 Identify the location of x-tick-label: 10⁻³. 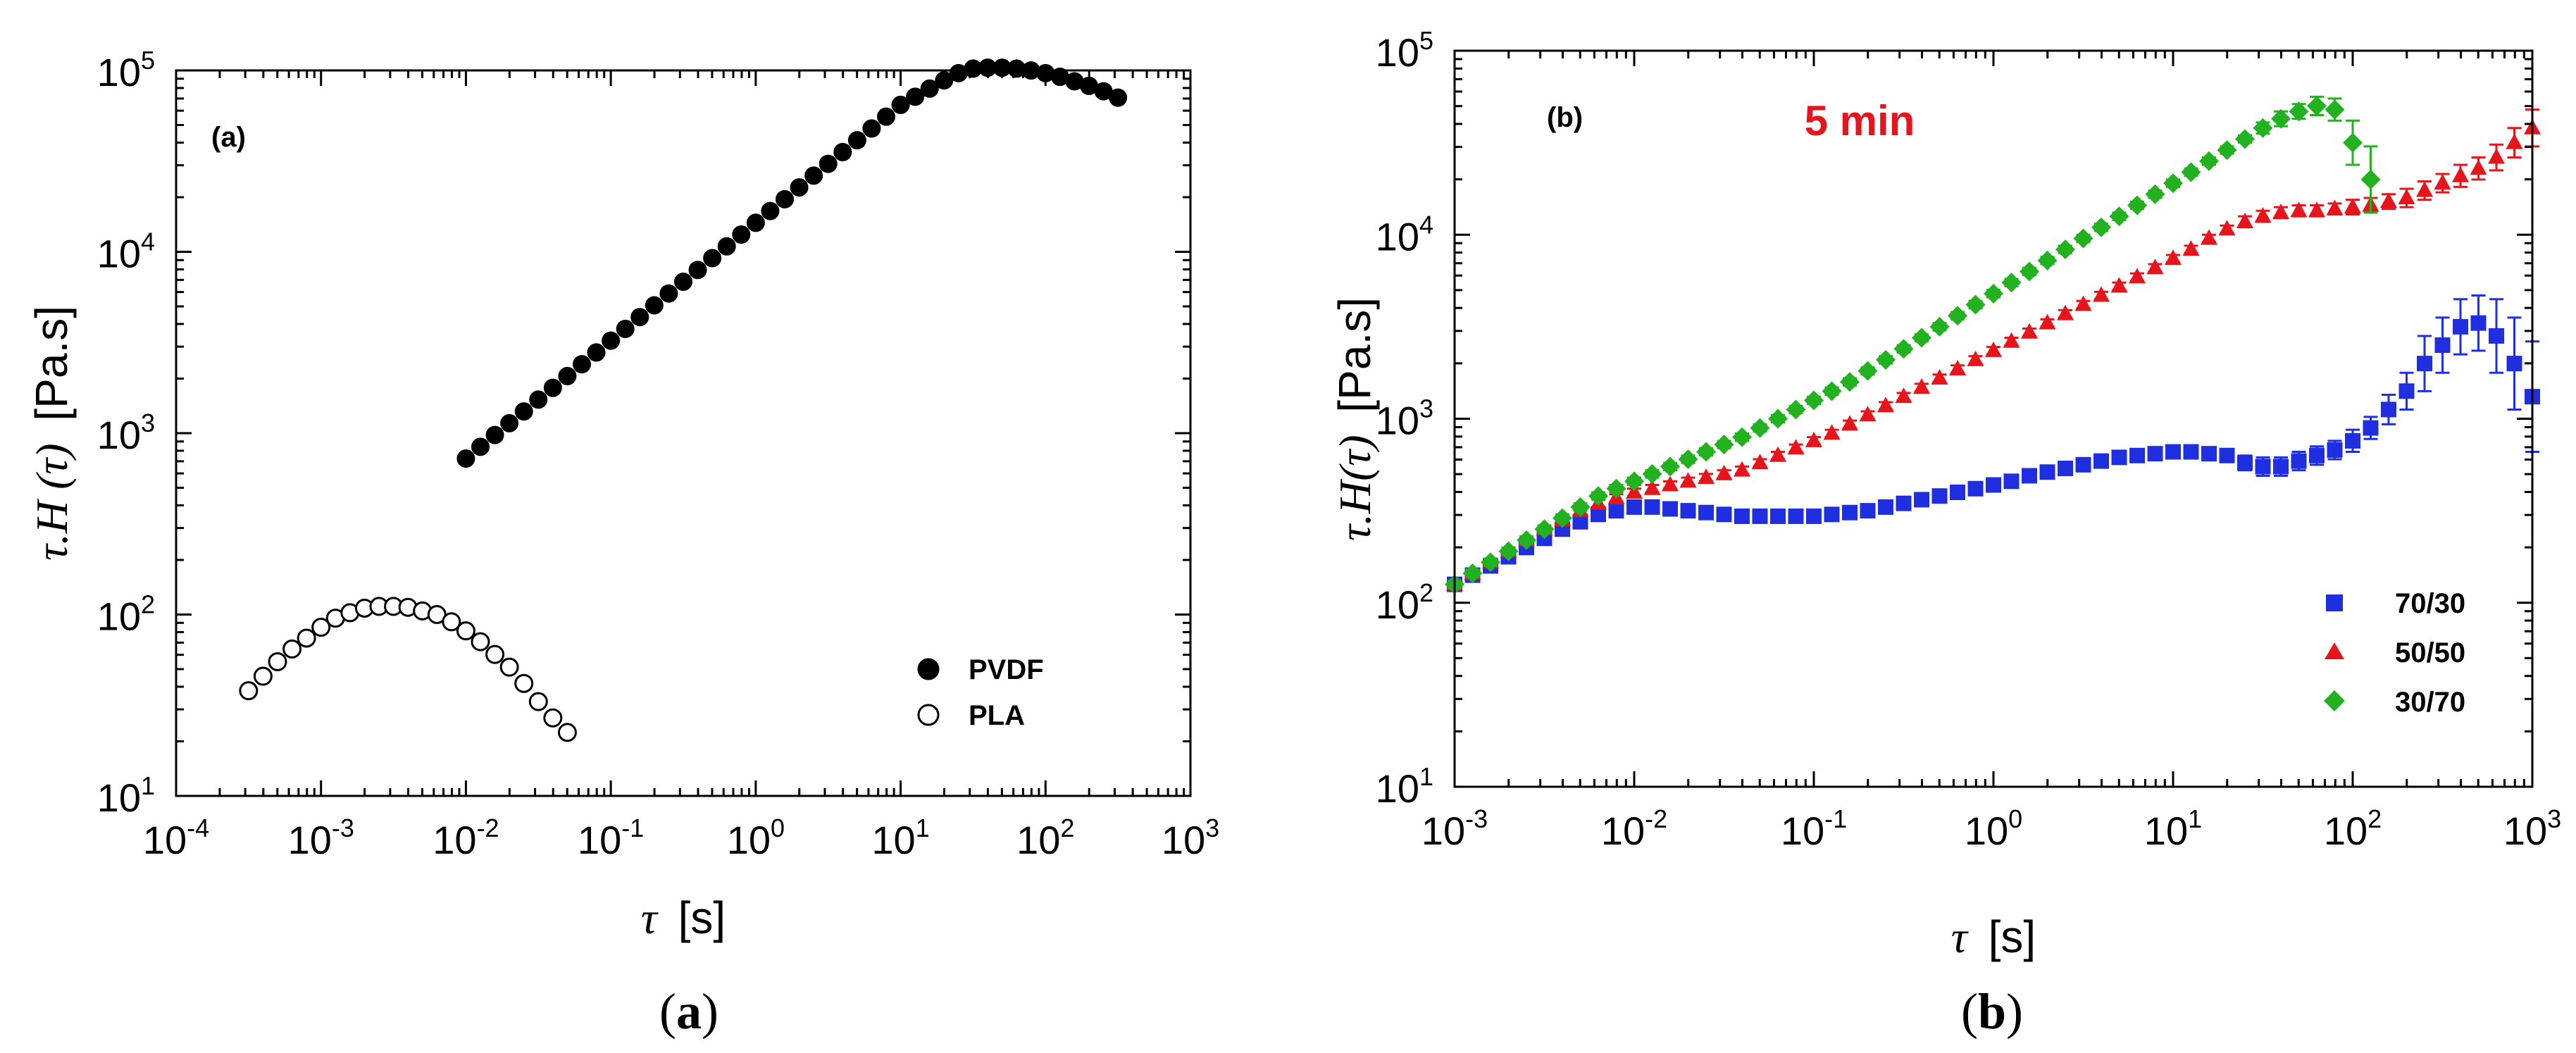
(1454, 829).